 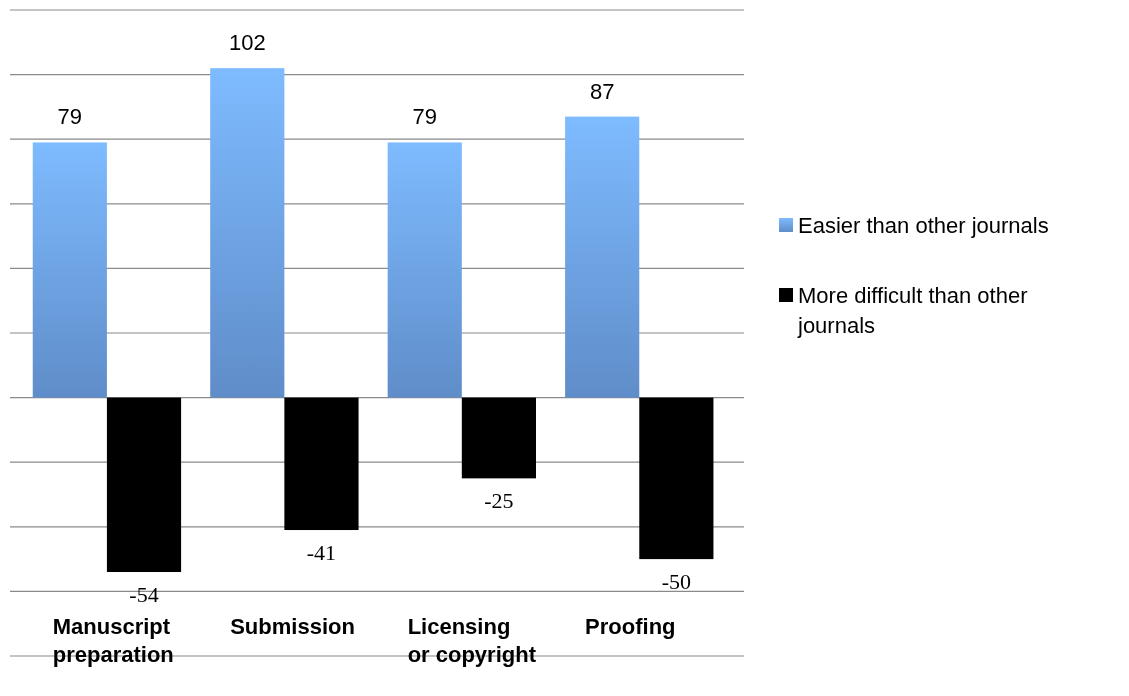 What do you see at coordinates (499, 501) in the screenshot?
I see `data-label: -25` at bounding box center [499, 501].